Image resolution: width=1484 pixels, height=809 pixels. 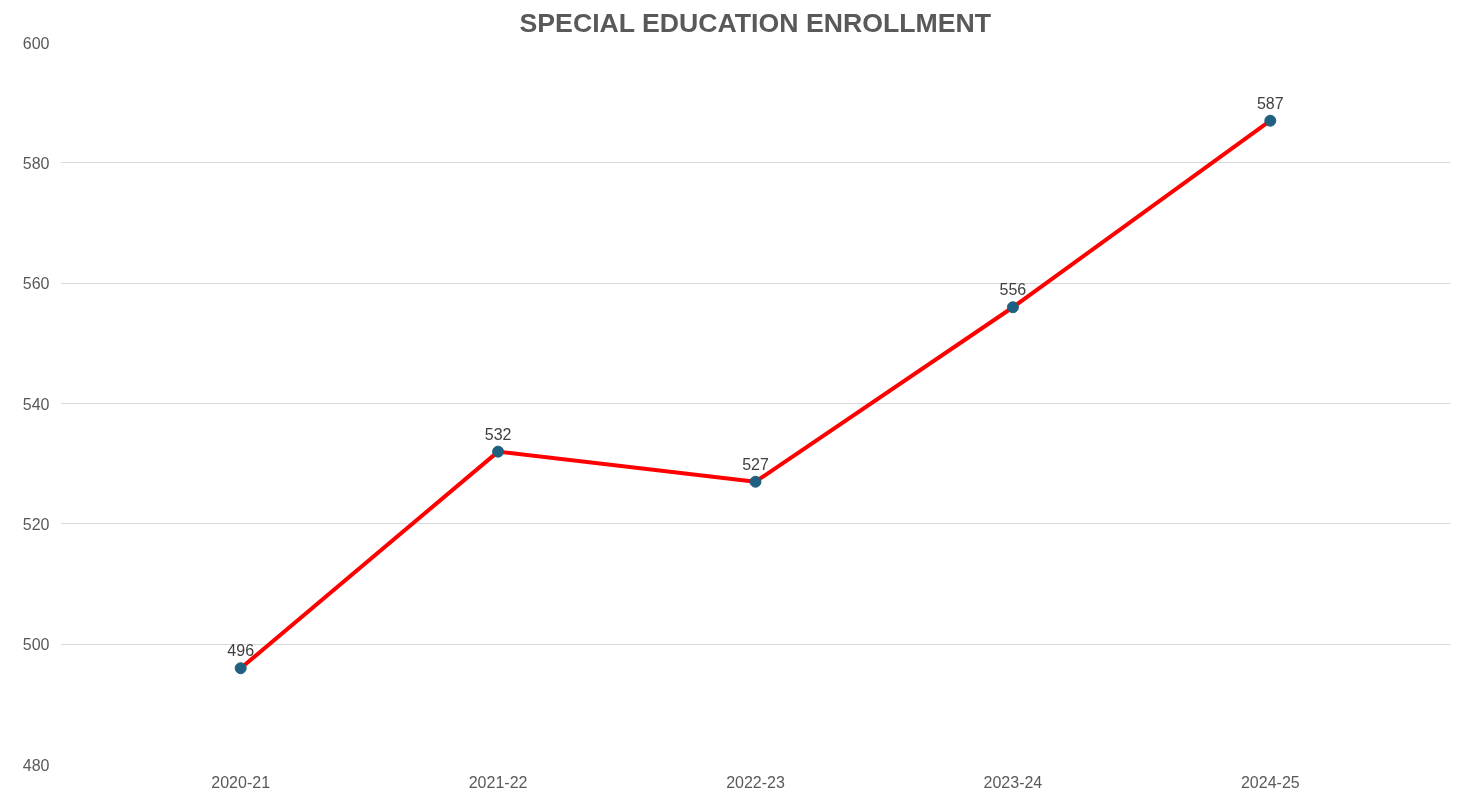 What do you see at coordinates (36, 645) in the screenshot?
I see `y-tick-label: 500` at bounding box center [36, 645].